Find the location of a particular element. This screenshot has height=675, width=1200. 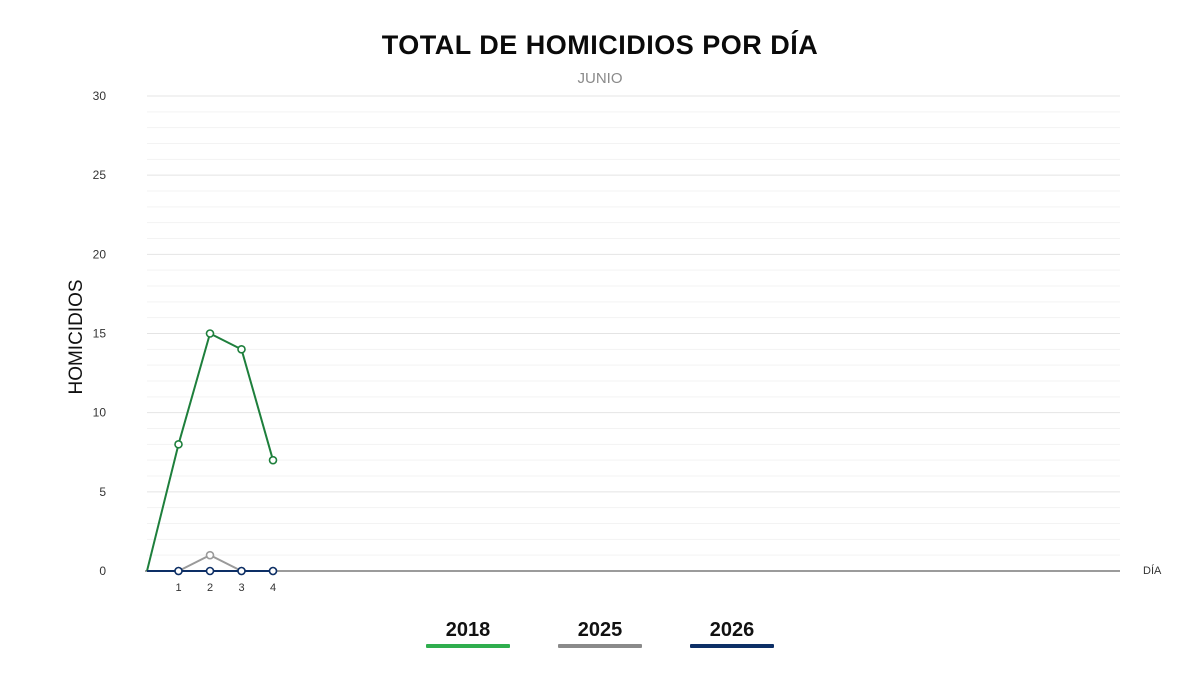

legend-item-2018: 2018 is located at coordinates (468, 633).